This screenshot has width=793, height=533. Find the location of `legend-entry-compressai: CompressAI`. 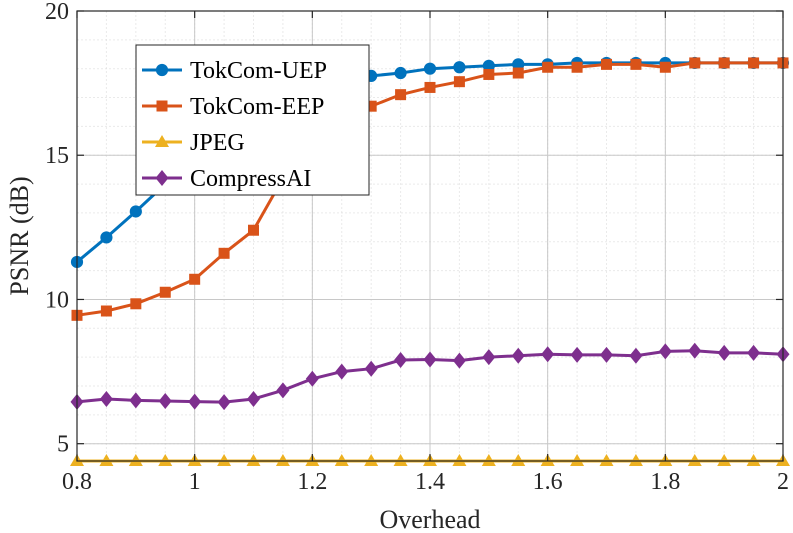

legend-entry-compressai: CompressAI is located at coordinates (226, 179).